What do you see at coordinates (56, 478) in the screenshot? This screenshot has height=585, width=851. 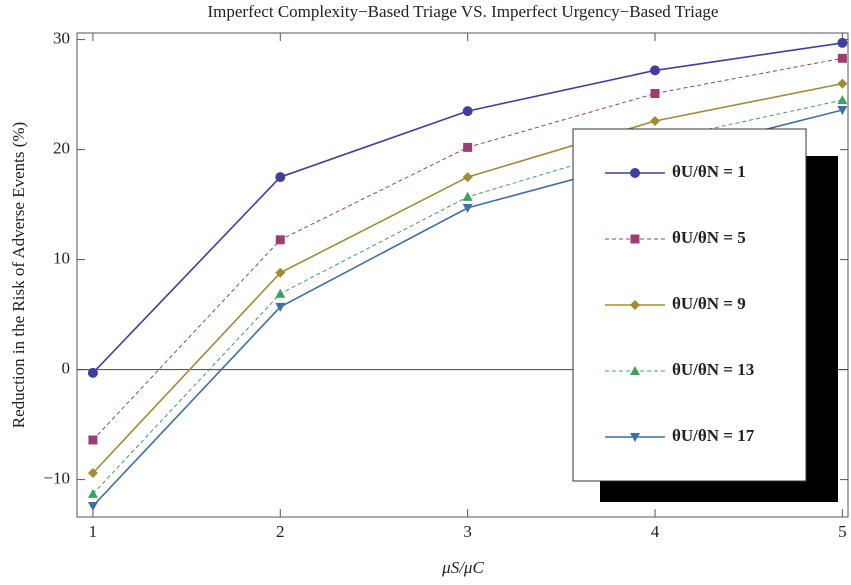 I see `y-tick-label: −10` at bounding box center [56, 478].